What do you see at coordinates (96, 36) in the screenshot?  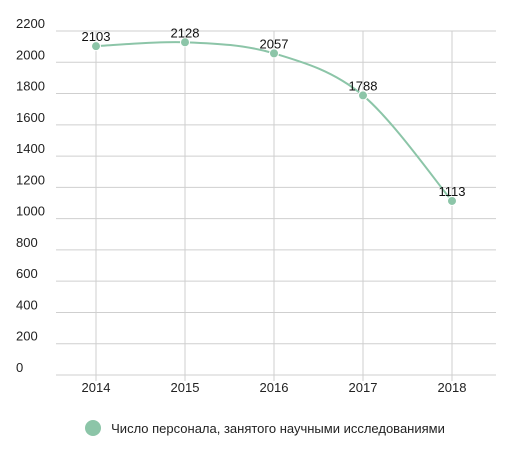 I see `data-label: 2103` at bounding box center [96, 36].